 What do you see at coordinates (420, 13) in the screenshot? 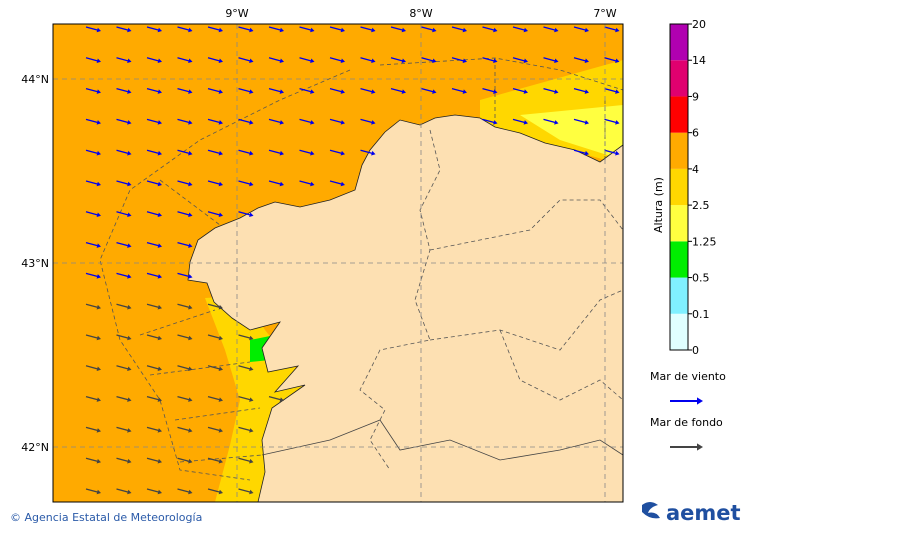
I see `lon-label: 8°W` at bounding box center [420, 13].